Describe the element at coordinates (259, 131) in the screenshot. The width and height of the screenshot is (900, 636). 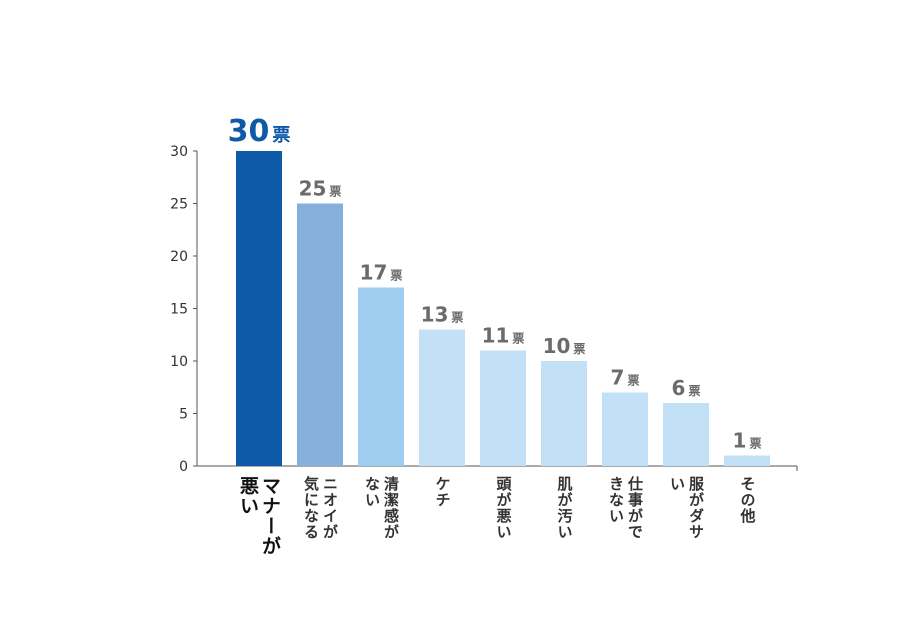
I see `value-label: 30 票` at that location.